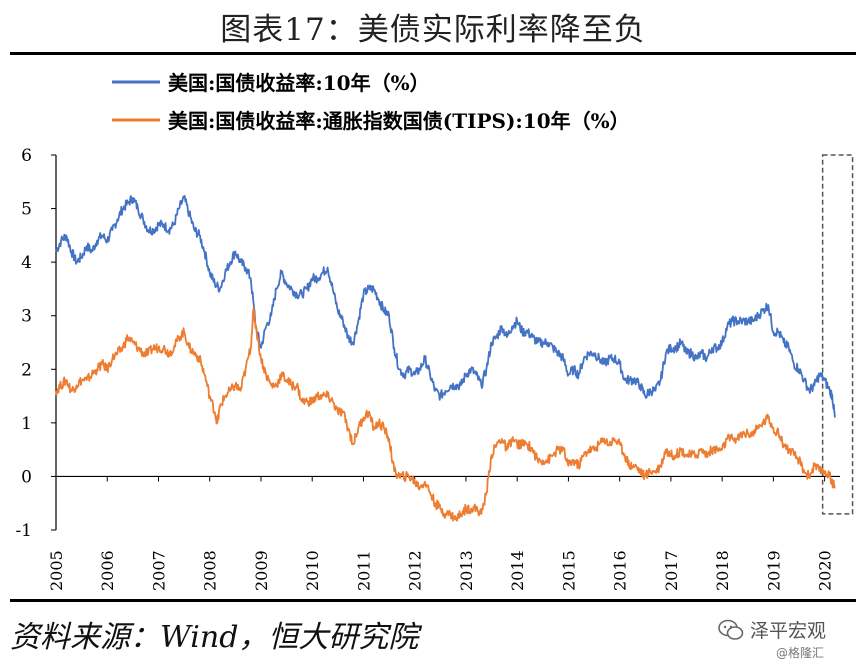  I want to click on x-tick-label: 2005, so click(56, 570).